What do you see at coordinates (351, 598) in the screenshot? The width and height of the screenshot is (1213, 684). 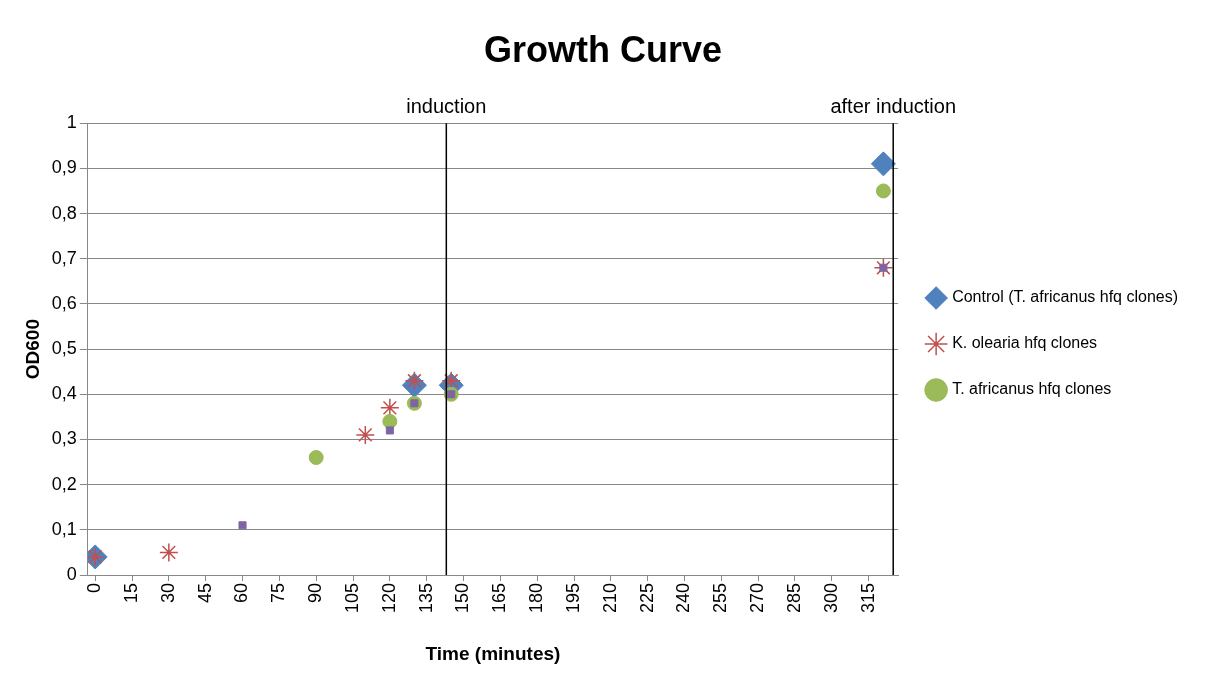 I see `x-tick-label: 105` at bounding box center [351, 598].